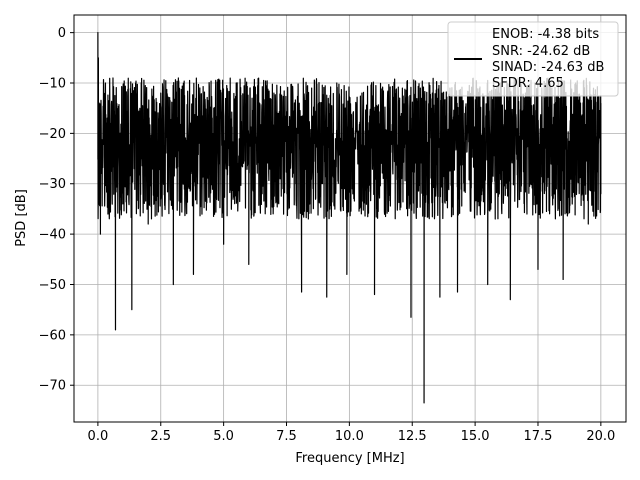 Image resolution: width=640 pixels, height=480 pixels. Describe the element at coordinates (541, 51) in the screenshot. I see `legend-entry-snr: SNR: -24.62 dB` at that location.